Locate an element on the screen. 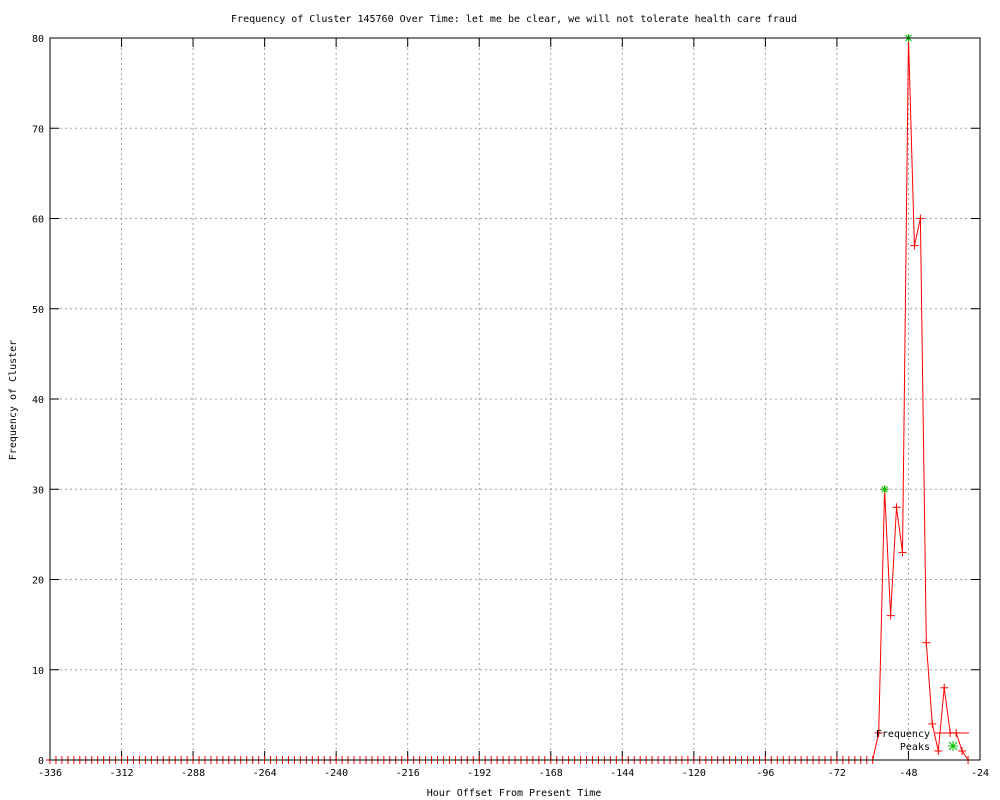 The image size is (1000, 800). x-tick-label: -312 is located at coordinates (121, 773).